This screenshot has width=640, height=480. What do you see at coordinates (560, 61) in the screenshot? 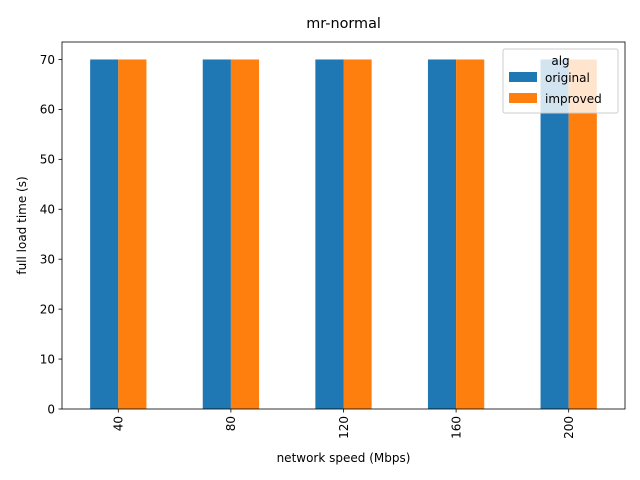
I see `legend-title: alg` at bounding box center [560, 61].